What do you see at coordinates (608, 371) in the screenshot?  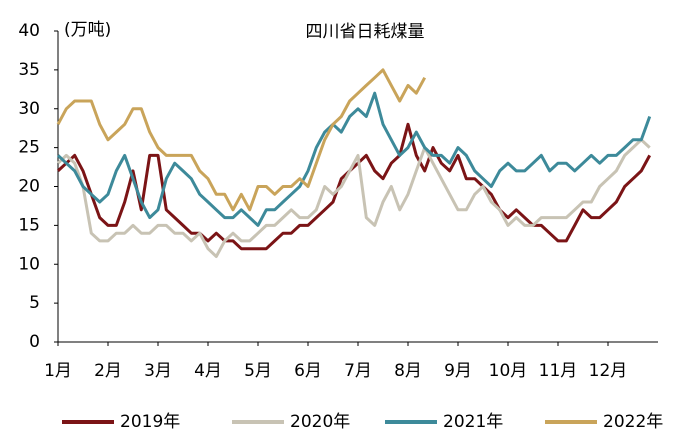 I see `x-tick-label: 12月` at bounding box center [608, 371].